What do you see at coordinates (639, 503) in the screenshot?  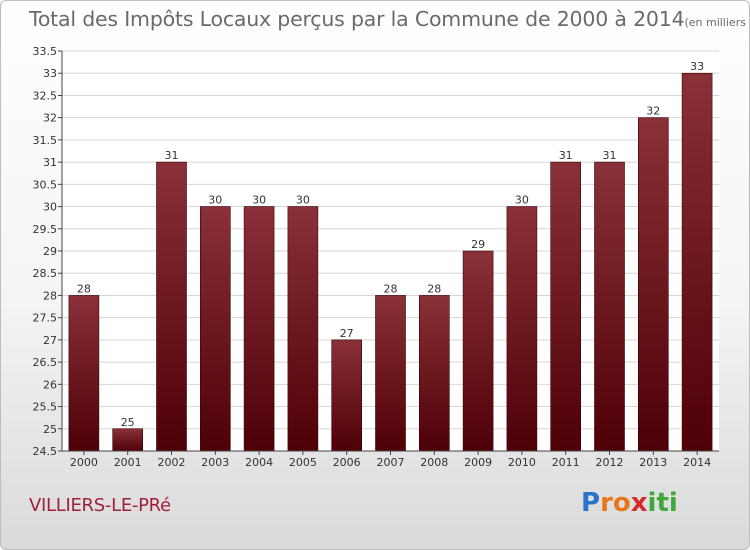 I see `logo-letter: x` at bounding box center [639, 503].